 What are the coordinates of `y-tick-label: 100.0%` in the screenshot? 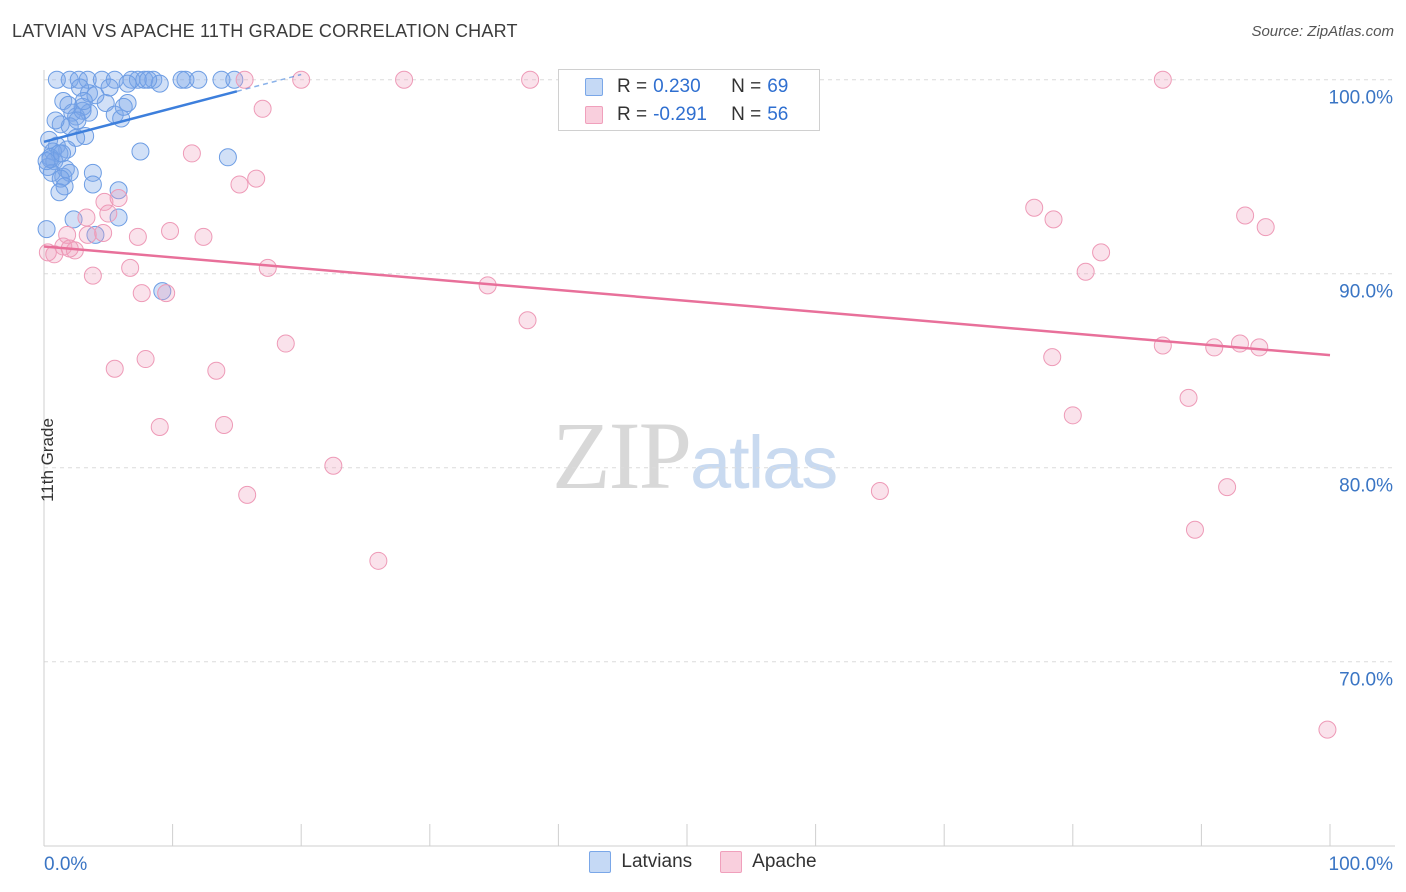 It's located at (1361, 98).